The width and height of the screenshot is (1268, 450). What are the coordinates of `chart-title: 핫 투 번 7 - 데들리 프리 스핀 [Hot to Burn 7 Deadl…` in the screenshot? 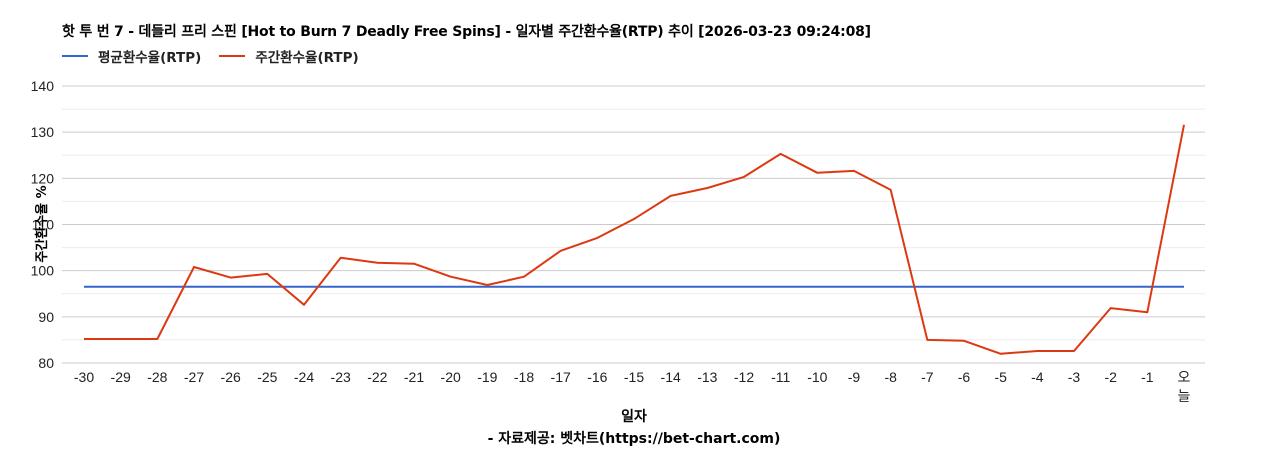 It's located at (466, 32).